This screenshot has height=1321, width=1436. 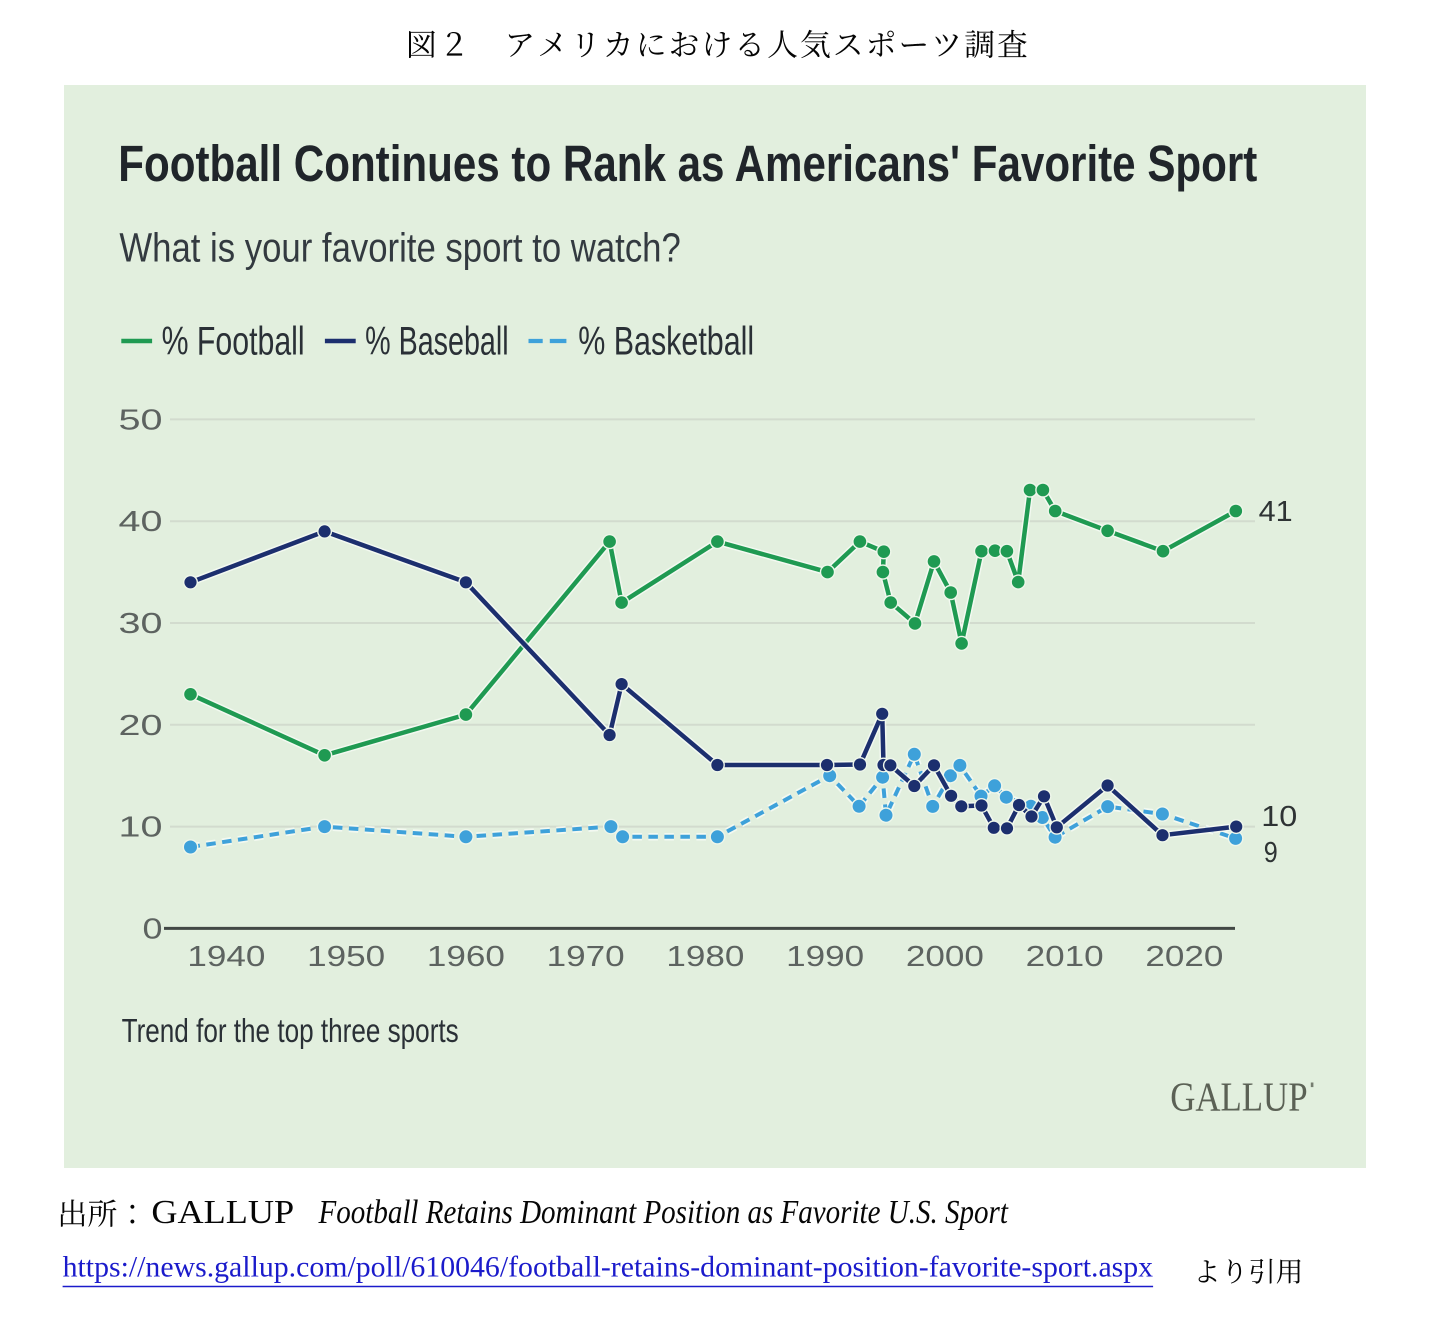 I want to click on svg-text: 40, so click(x=141, y=522).